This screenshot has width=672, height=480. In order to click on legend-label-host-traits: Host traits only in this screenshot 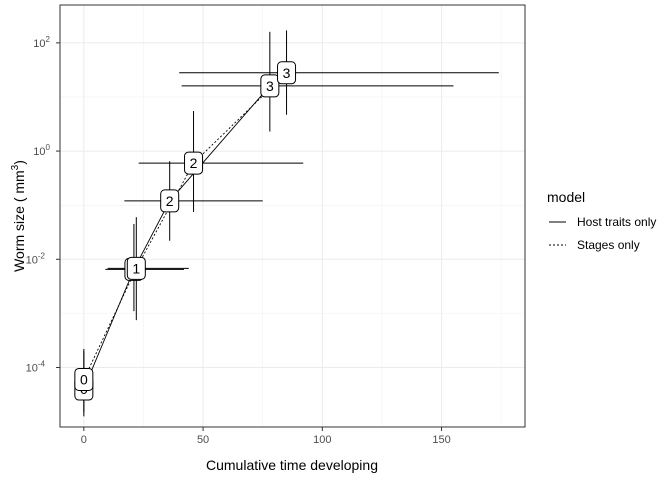, I will do `click(616, 222)`.